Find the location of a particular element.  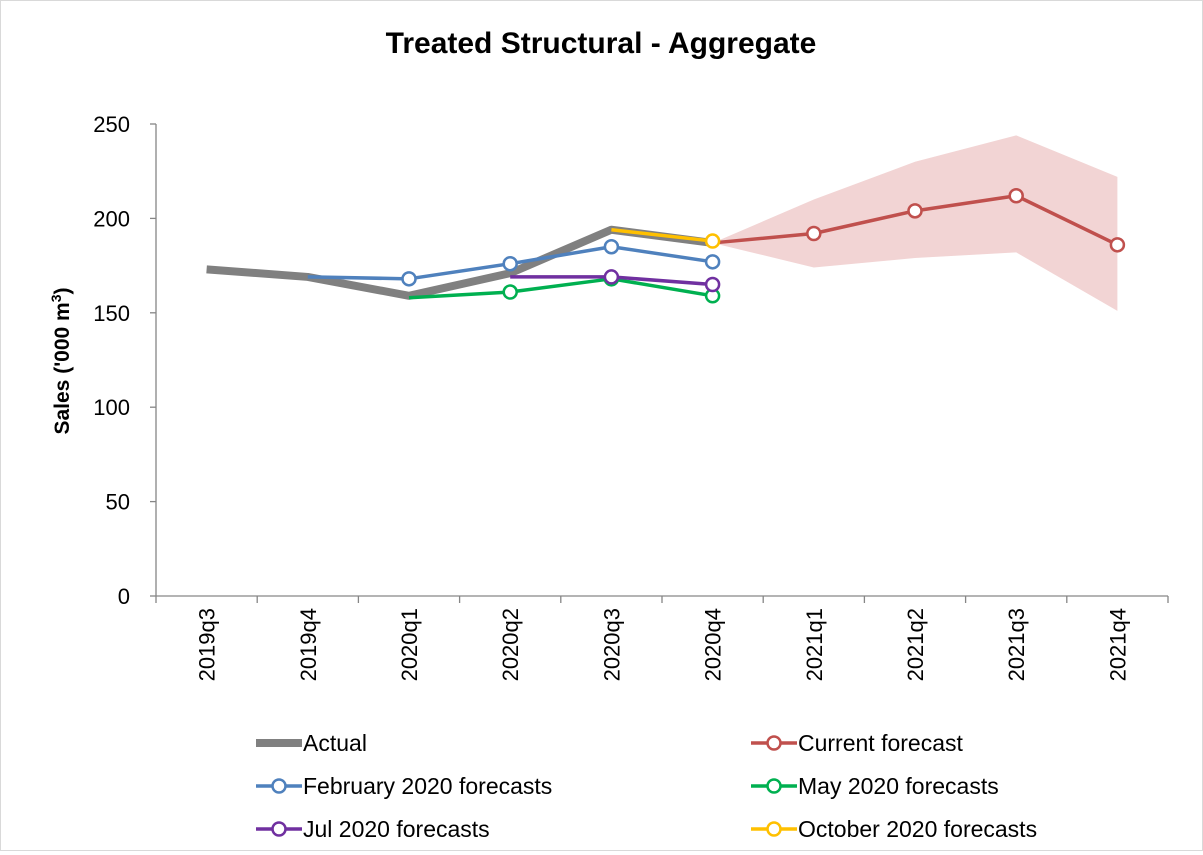

legend-label-current: Current forecast is located at coordinates (881, 743).